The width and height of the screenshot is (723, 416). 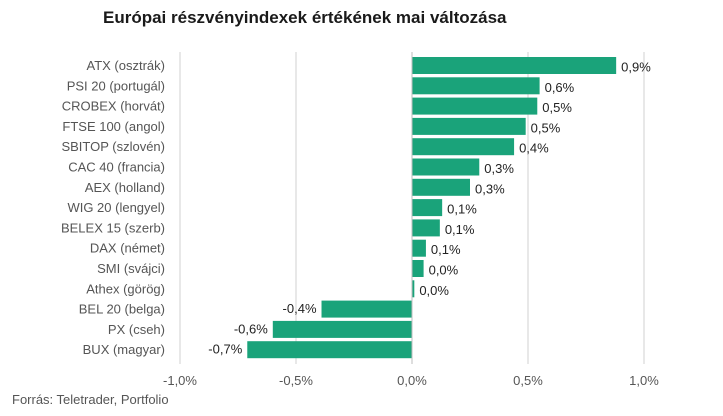 I want to click on x-tick-label: 0,0%, so click(x=412, y=380).